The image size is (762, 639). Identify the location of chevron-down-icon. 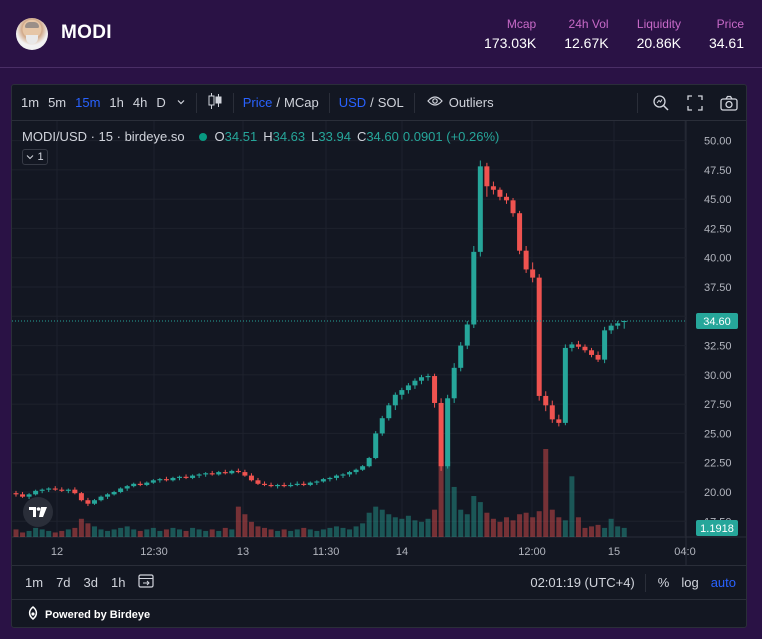
(181, 102).